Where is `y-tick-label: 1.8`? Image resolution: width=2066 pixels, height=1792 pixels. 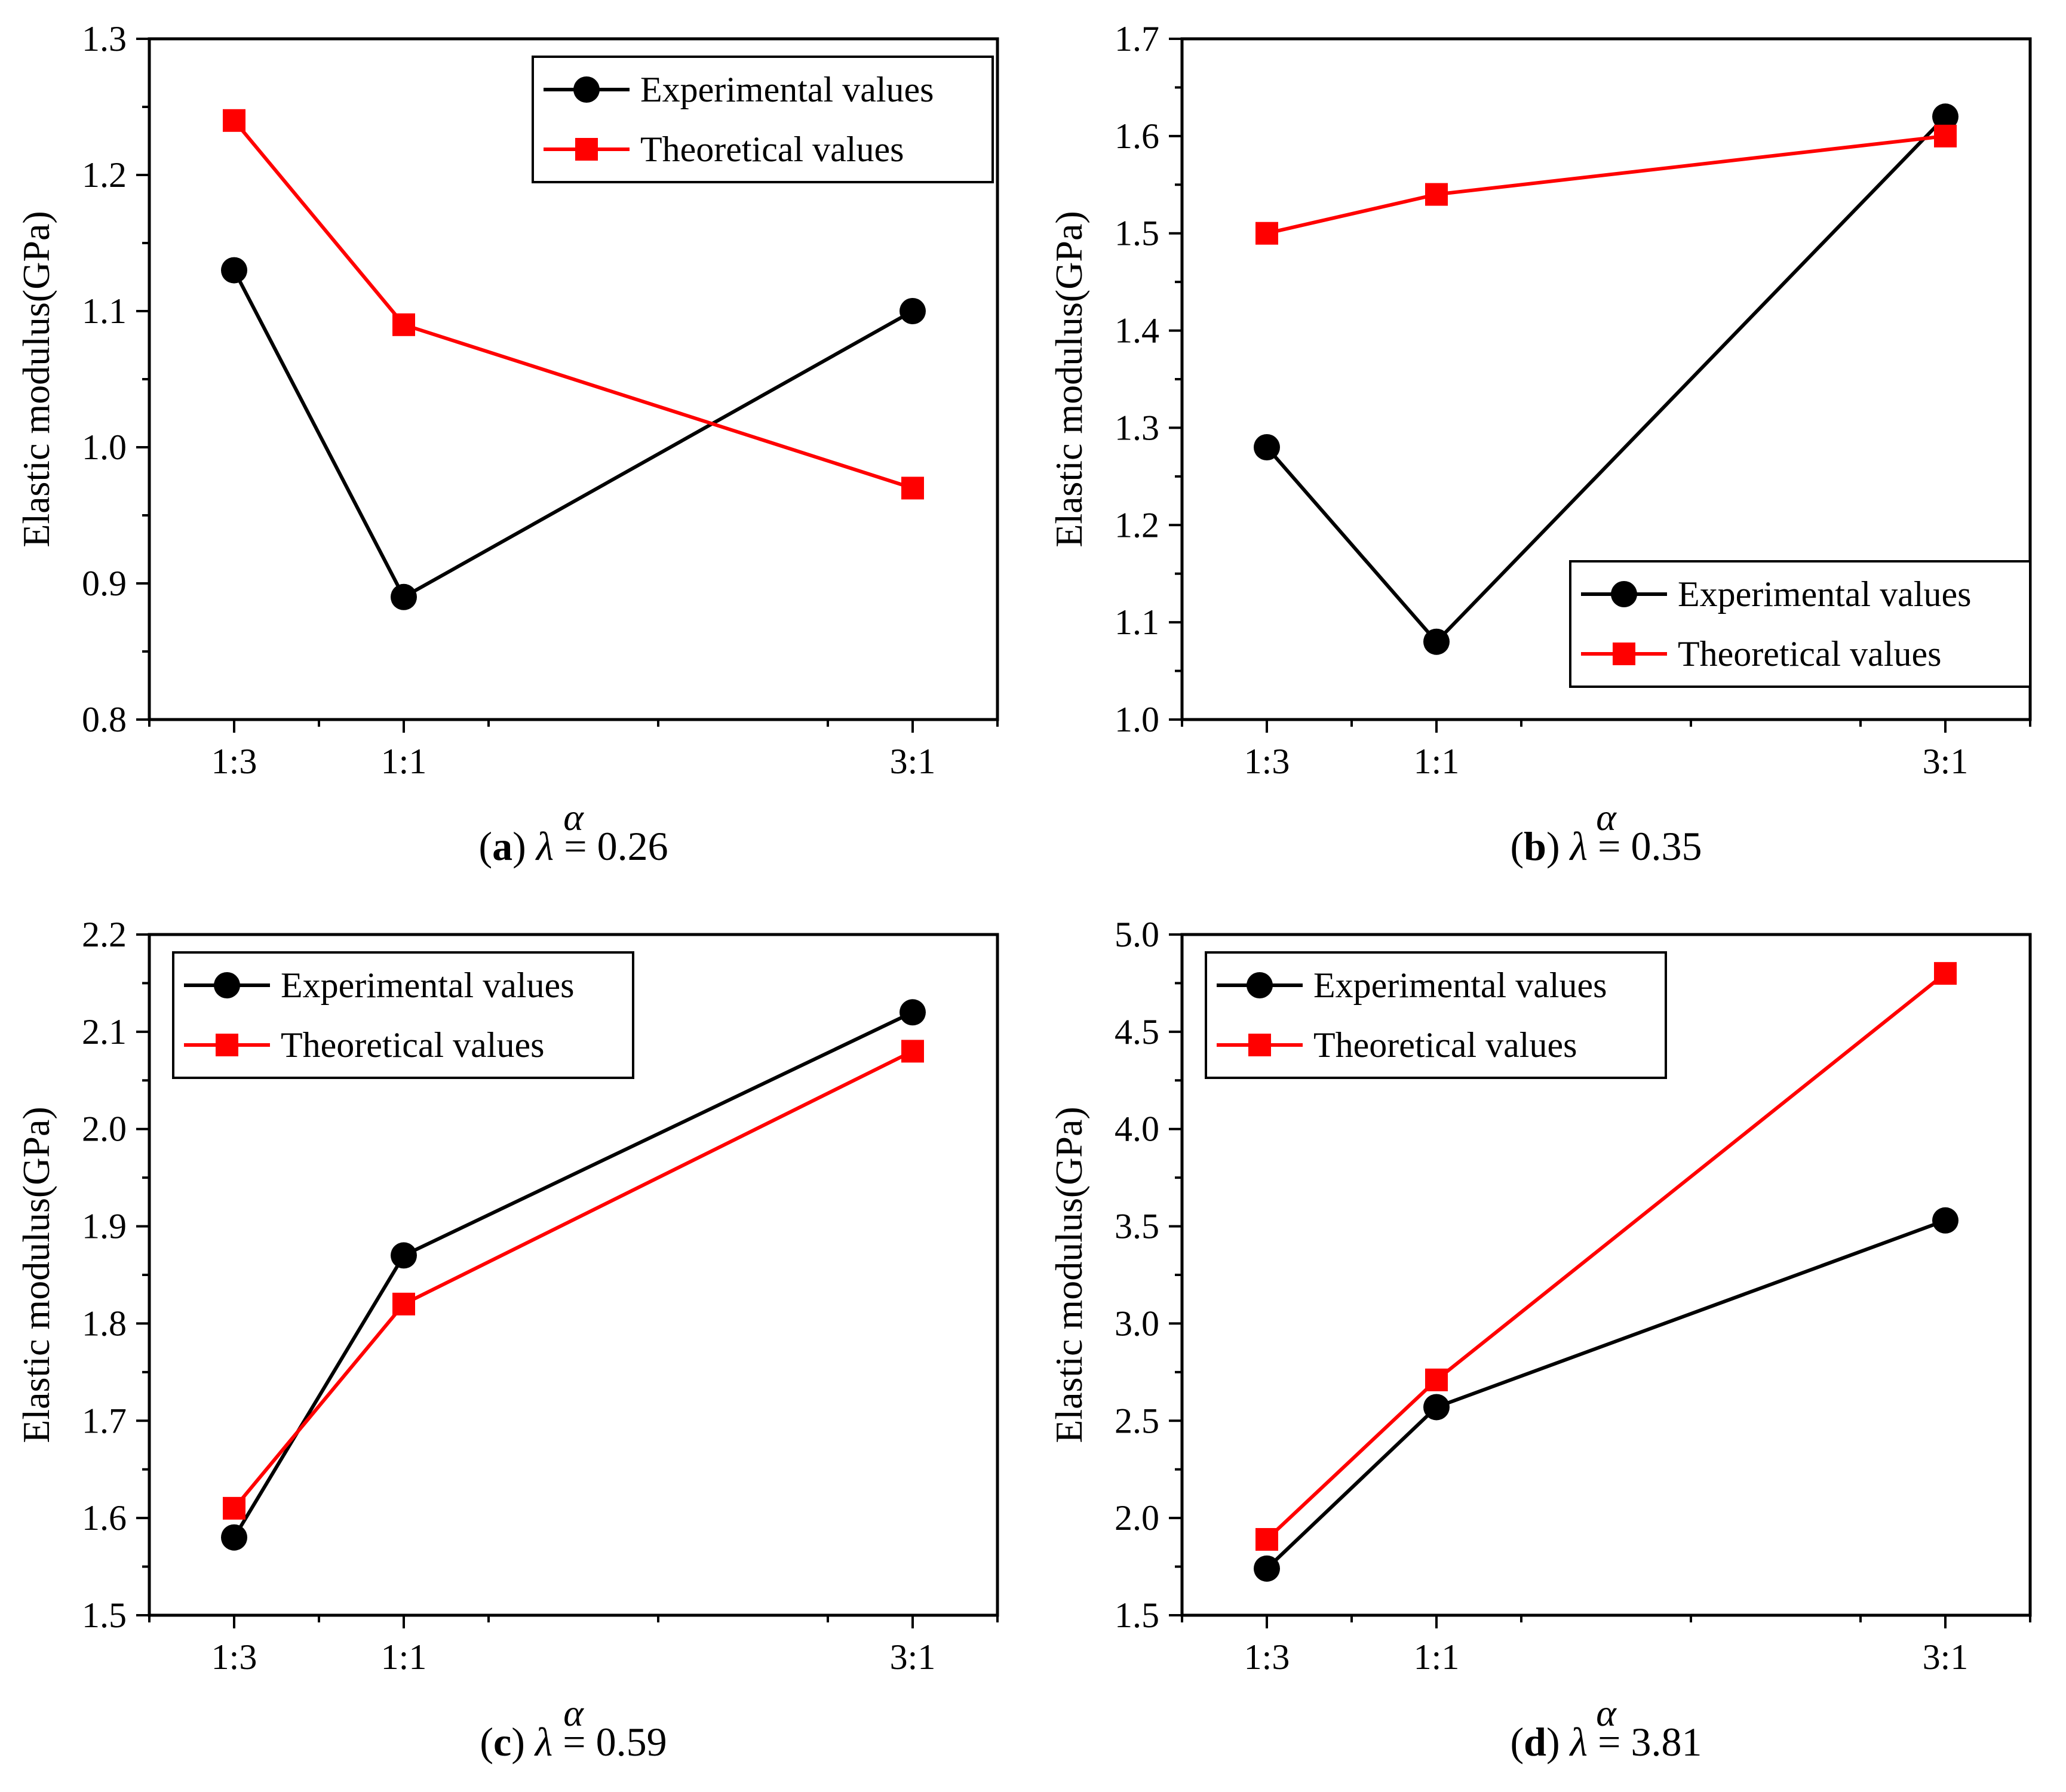
y-tick-label: 1.8 is located at coordinates (104, 1323).